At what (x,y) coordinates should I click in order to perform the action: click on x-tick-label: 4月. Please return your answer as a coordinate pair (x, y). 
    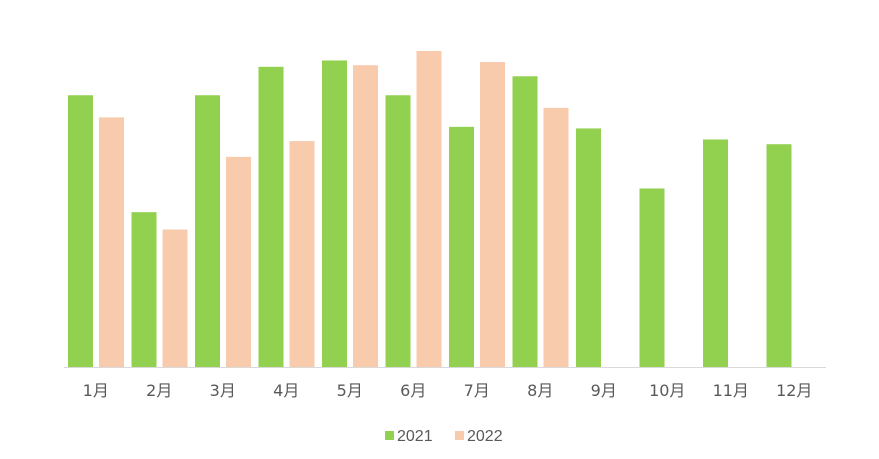
    Looking at the image, I should click on (286, 390).